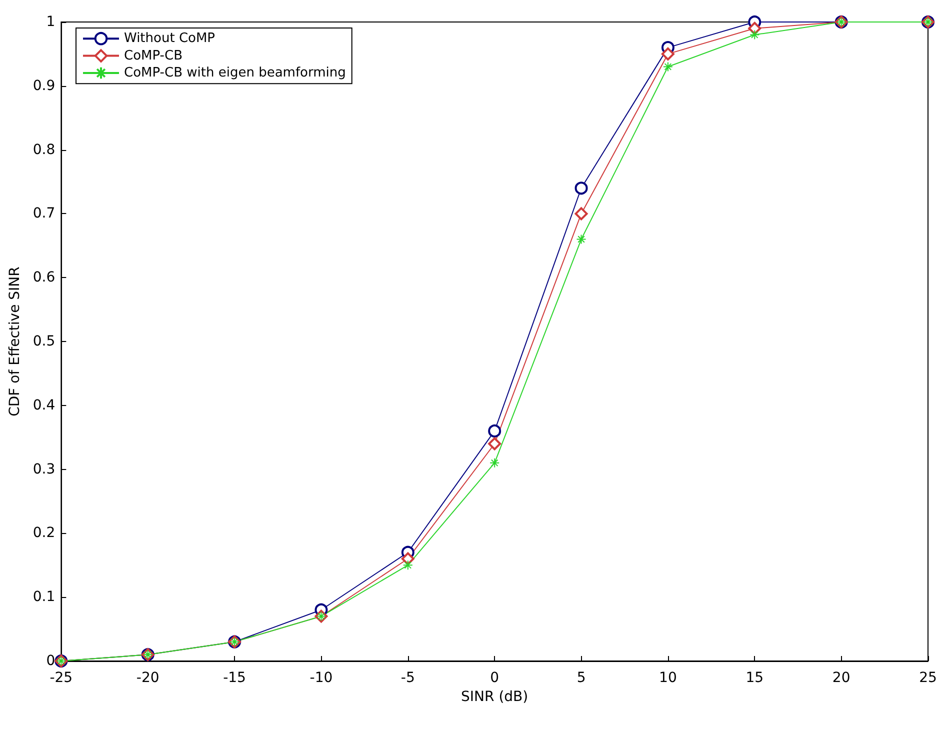 The height and width of the screenshot is (729, 942). Describe the element at coordinates (494, 696) in the screenshot. I see `x-axis-title: SINR (dB)` at that location.